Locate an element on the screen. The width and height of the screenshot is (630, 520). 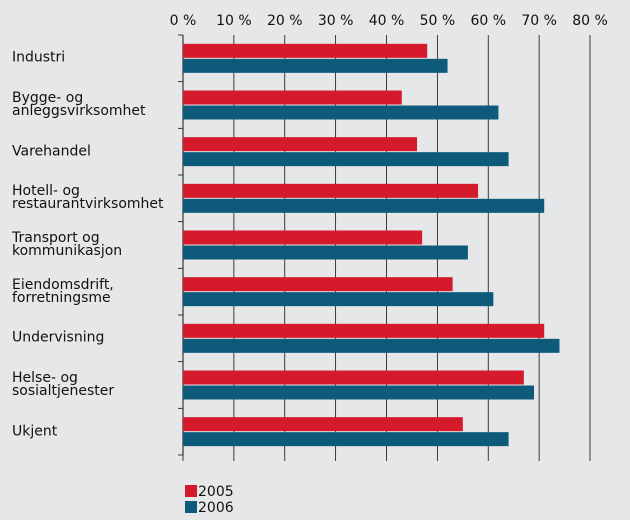
category-label: Transport og kommunikasjon is located at coordinates (67, 244).